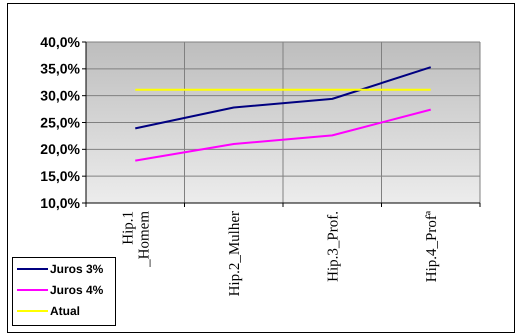 This screenshot has height=335, width=521. Describe the element at coordinates (60, 42) in the screenshot. I see `y-tick-label: 40,0%` at that location.